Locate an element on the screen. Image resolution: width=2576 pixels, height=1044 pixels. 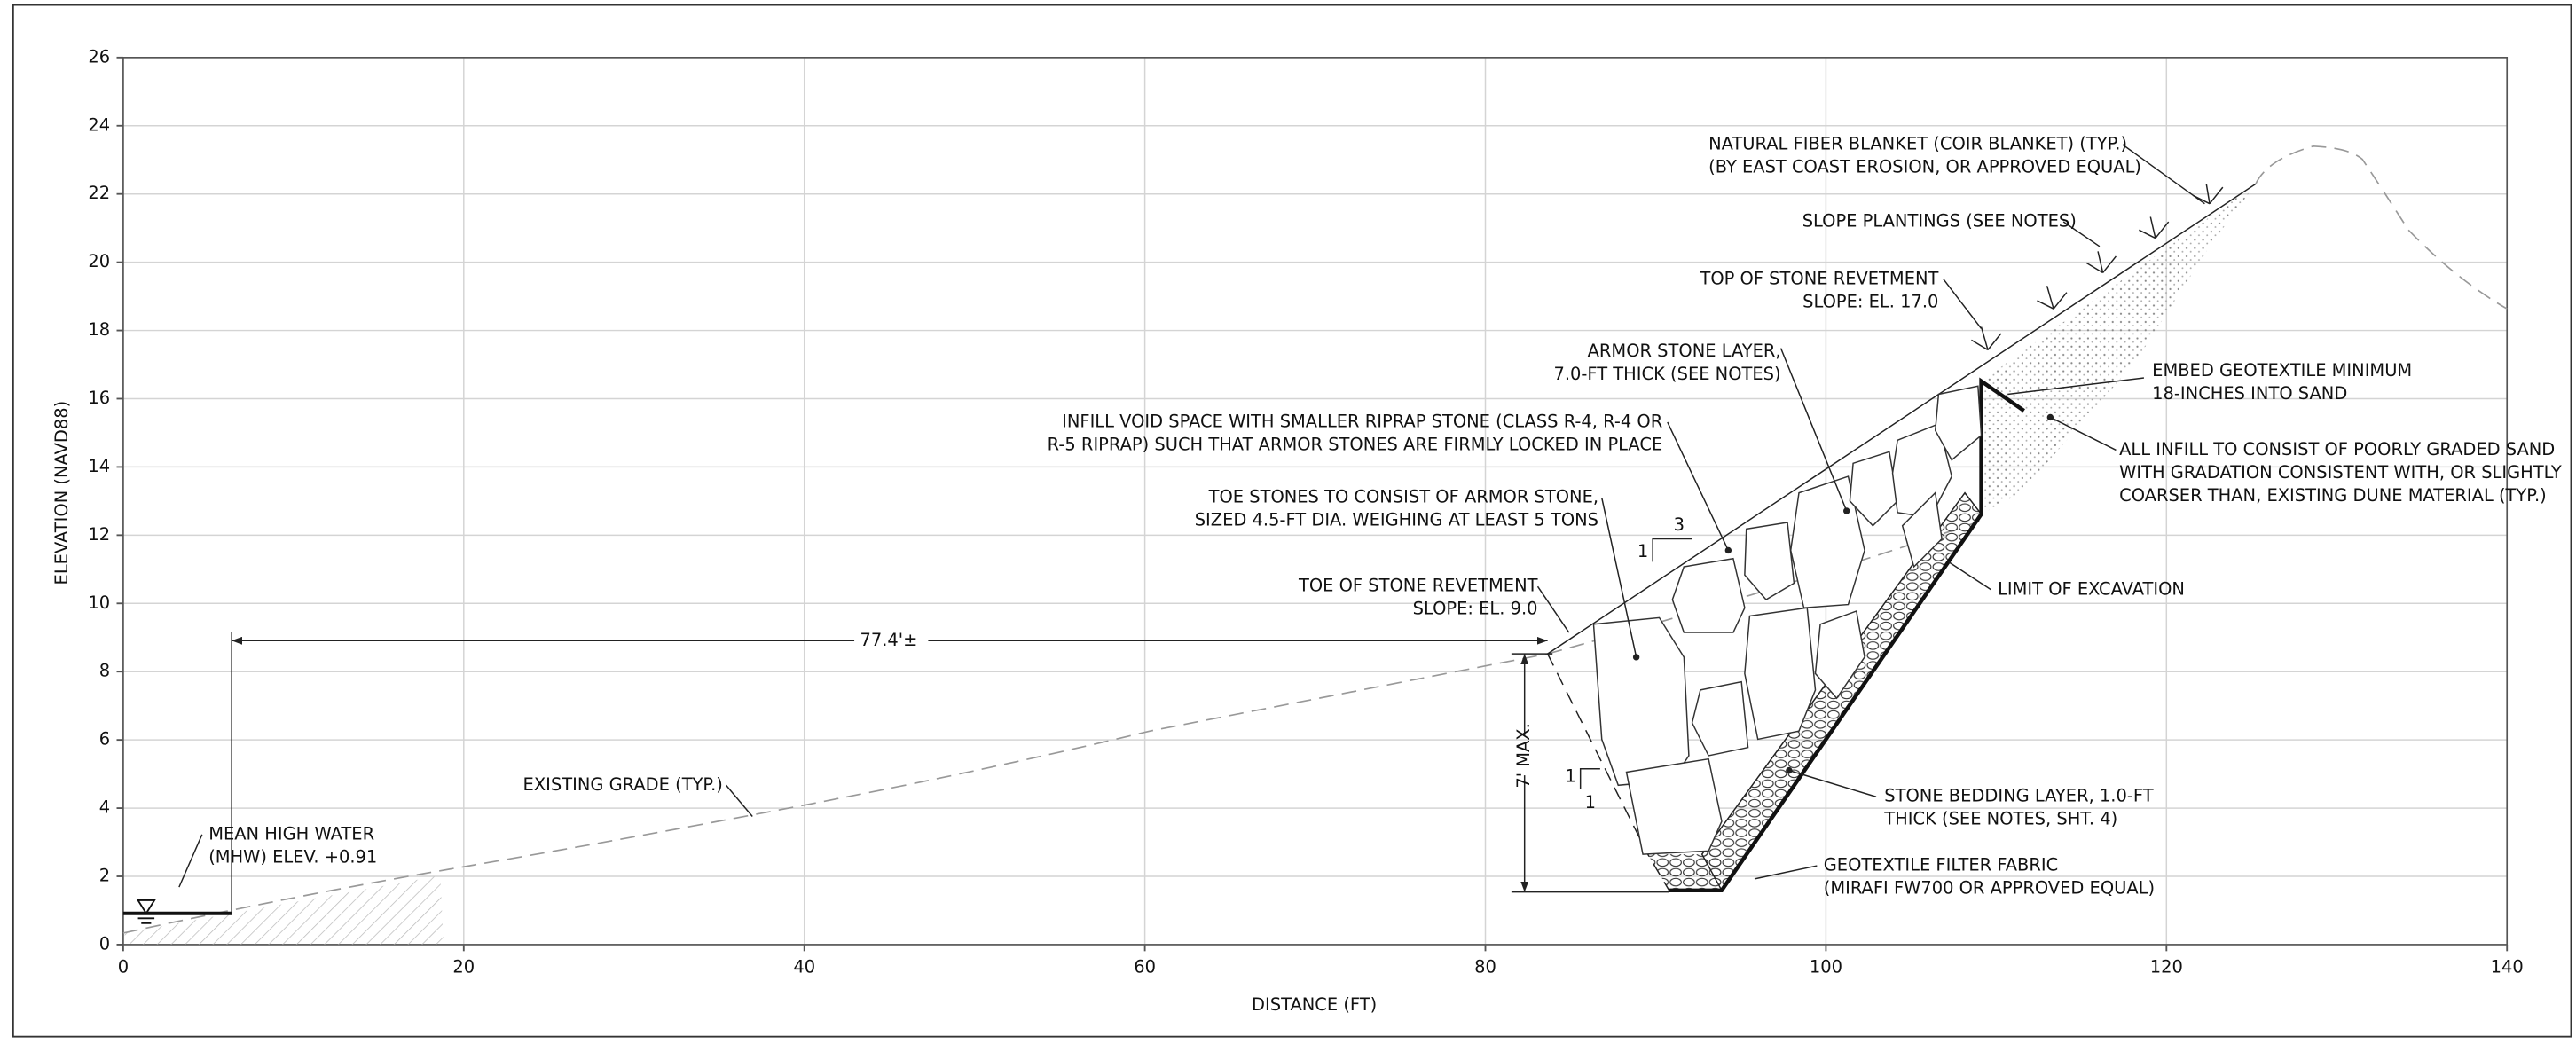
x-tick-label: 60 is located at coordinates (1145, 966).